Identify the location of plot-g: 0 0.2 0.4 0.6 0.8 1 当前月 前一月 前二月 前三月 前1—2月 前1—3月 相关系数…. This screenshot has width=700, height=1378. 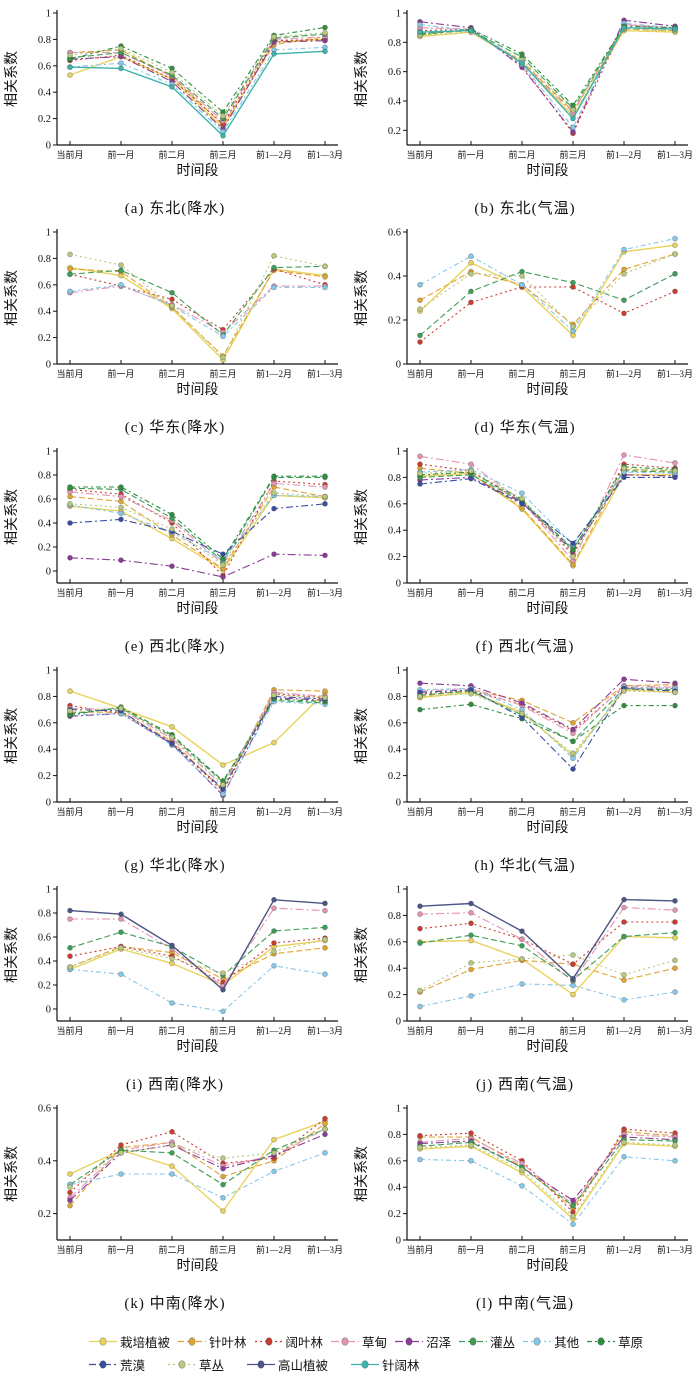
(173, 751).